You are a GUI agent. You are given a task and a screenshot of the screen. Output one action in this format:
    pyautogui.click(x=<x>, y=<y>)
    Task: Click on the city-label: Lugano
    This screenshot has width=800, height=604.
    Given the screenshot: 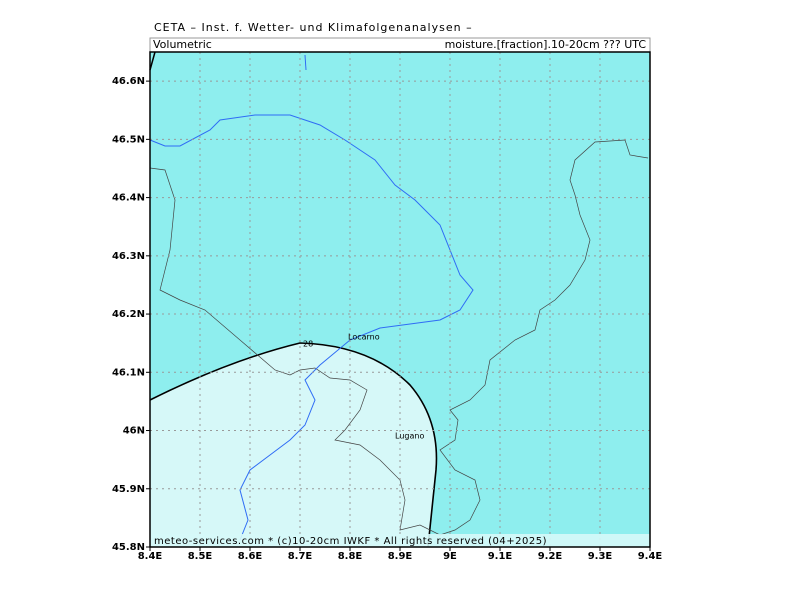 What is the action you would take?
    pyautogui.click(x=409, y=436)
    